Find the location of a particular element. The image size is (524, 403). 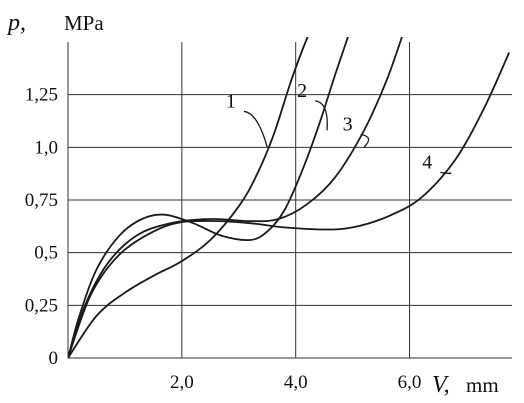

curve-label: 1 is located at coordinates (231, 101).